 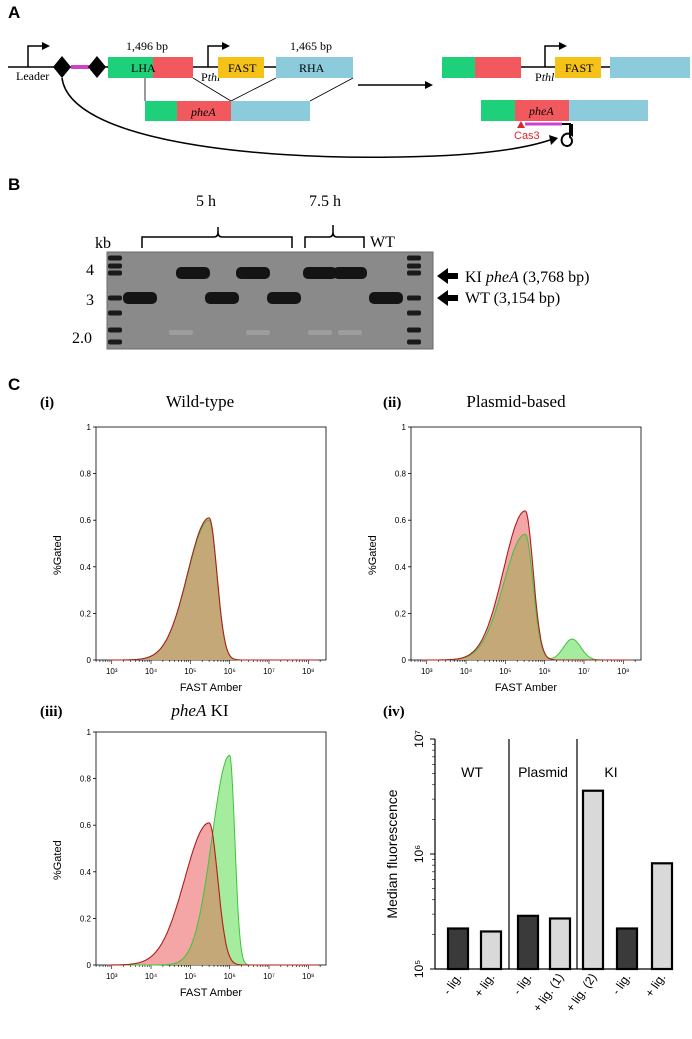 What do you see at coordinates (90, 270) in the screenshot?
I see `marker-4: 4` at bounding box center [90, 270].